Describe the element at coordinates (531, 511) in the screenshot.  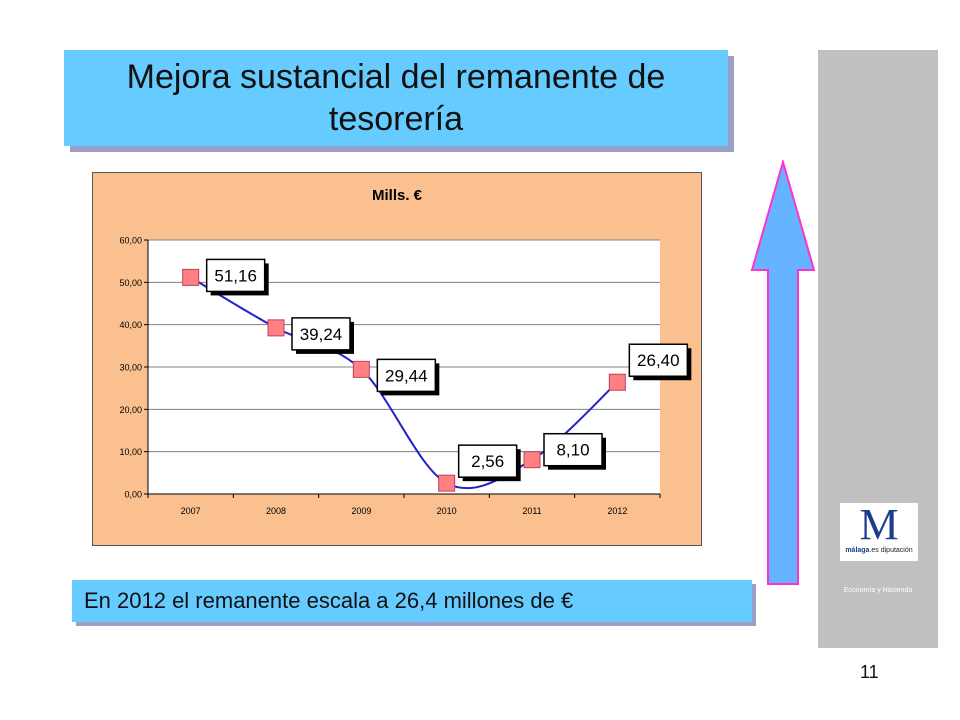
I see `x-tick-label: 2011` at that location.